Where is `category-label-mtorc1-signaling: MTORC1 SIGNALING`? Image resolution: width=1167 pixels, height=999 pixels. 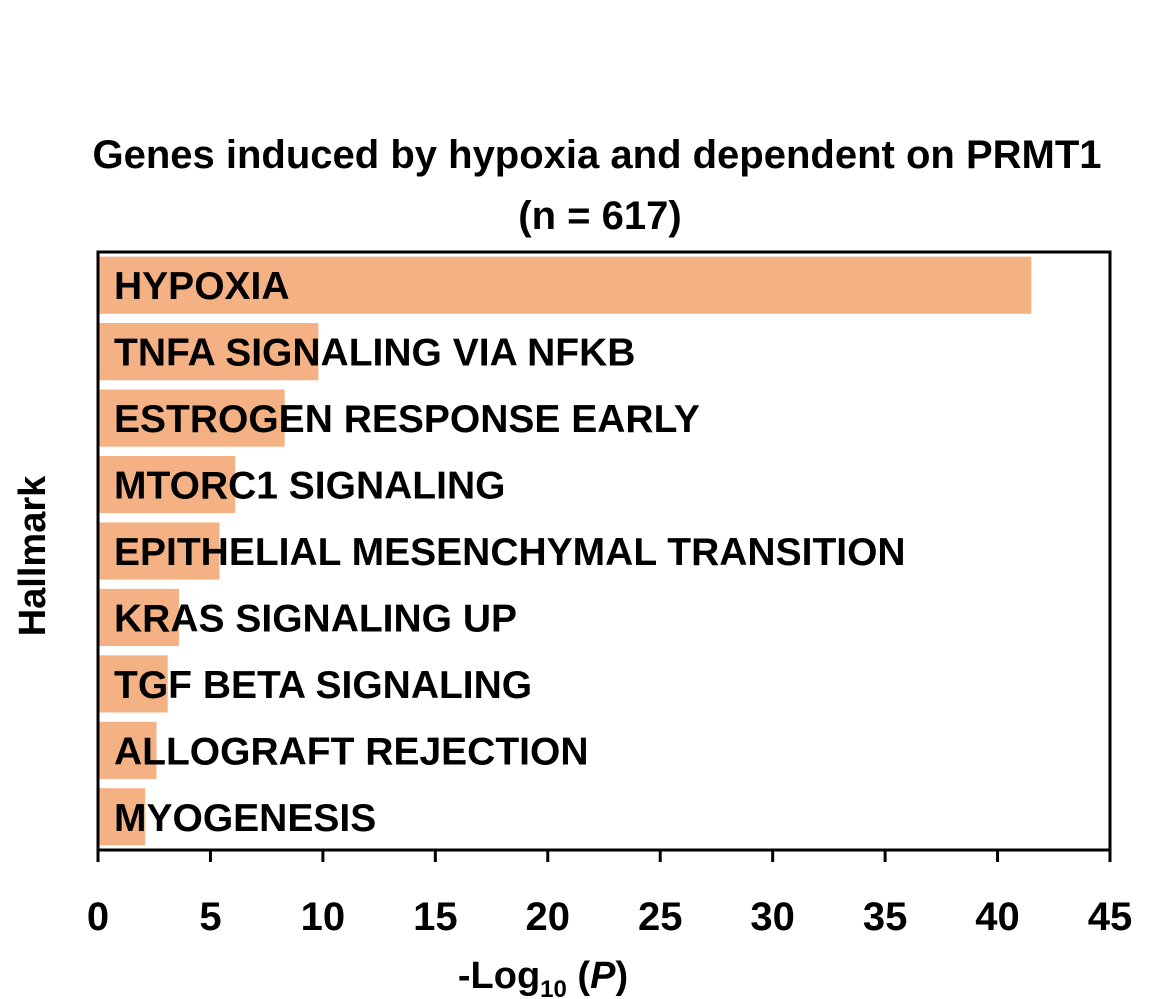 category-label-mtorc1-signaling: MTORC1 SIGNALING is located at coordinates (309, 486).